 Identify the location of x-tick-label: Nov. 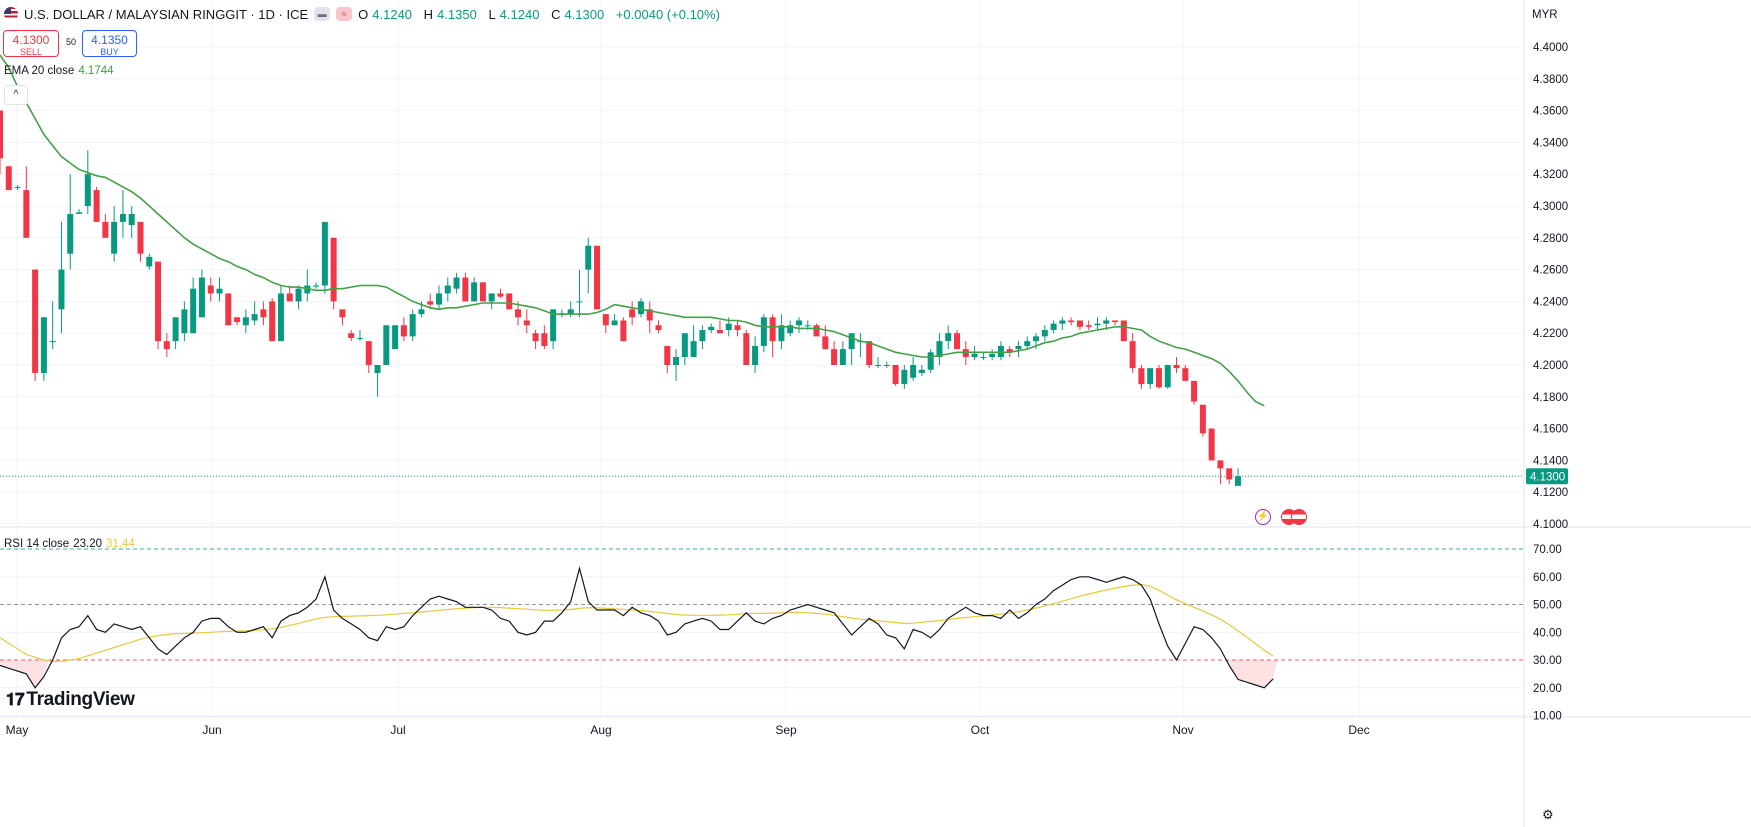
(1182, 730).